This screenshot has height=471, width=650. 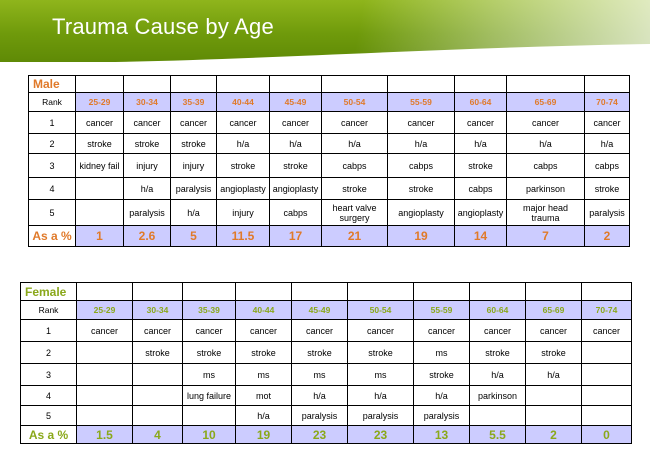 What do you see at coordinates (209, 310) in the screenshot?
I see `age-header: 35-39` at bounding box center [209, 310].